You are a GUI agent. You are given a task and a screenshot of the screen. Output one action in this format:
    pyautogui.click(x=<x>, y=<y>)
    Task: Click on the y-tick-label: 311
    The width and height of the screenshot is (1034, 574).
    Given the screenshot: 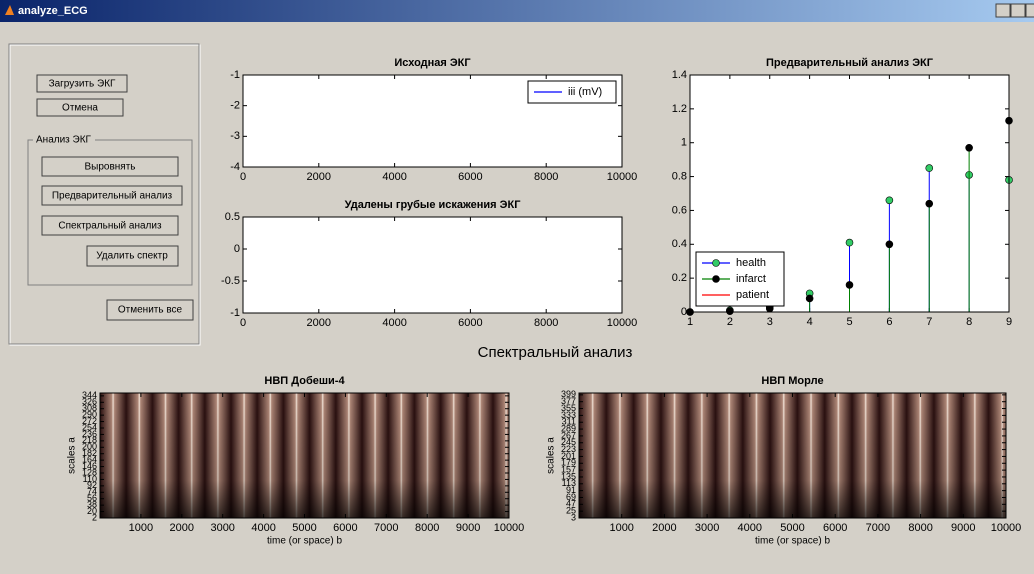 What is the action you would take?
    pyautogui.click(x=569, y=422)
    